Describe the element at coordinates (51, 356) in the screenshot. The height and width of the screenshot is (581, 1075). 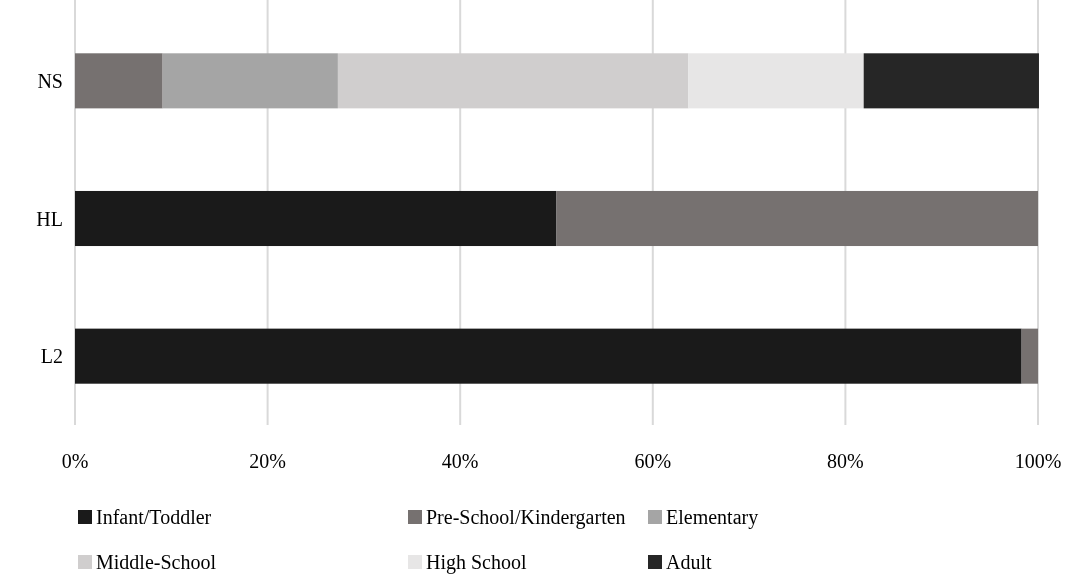
I see `y-tick-label: L2` at that location.